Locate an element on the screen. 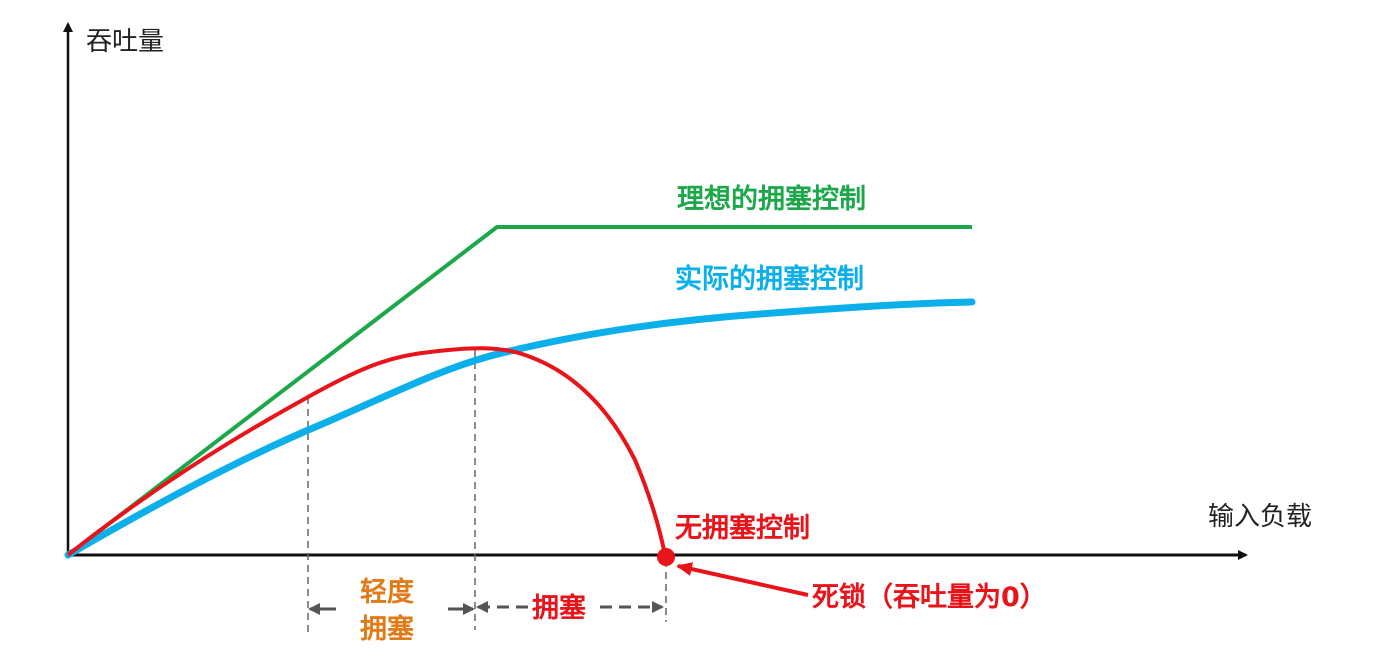 Image resolution: width=1394 pixels, height=663 pixels. deadlock-arrow is located at coordinates (742, 579).